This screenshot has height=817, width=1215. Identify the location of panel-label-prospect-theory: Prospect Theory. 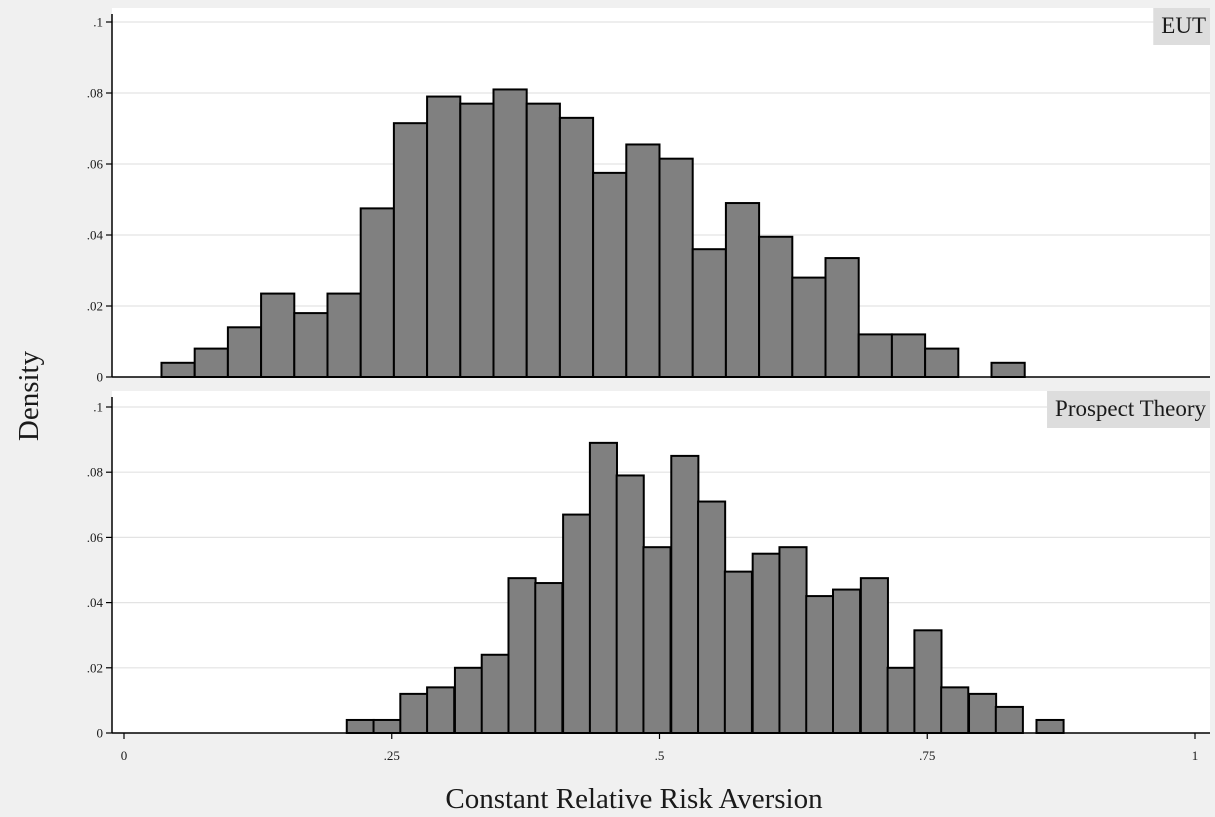
(1130, 408).